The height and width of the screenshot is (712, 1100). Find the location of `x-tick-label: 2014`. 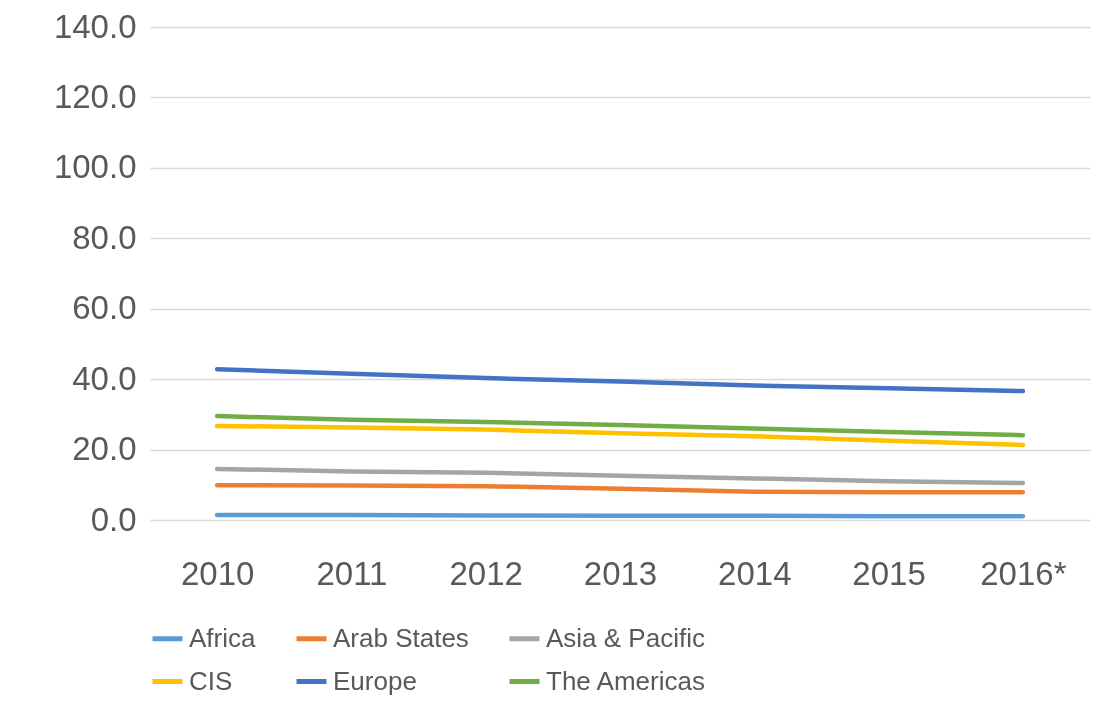

x-tick-label: 2014 is located at coordinates (755, 573).